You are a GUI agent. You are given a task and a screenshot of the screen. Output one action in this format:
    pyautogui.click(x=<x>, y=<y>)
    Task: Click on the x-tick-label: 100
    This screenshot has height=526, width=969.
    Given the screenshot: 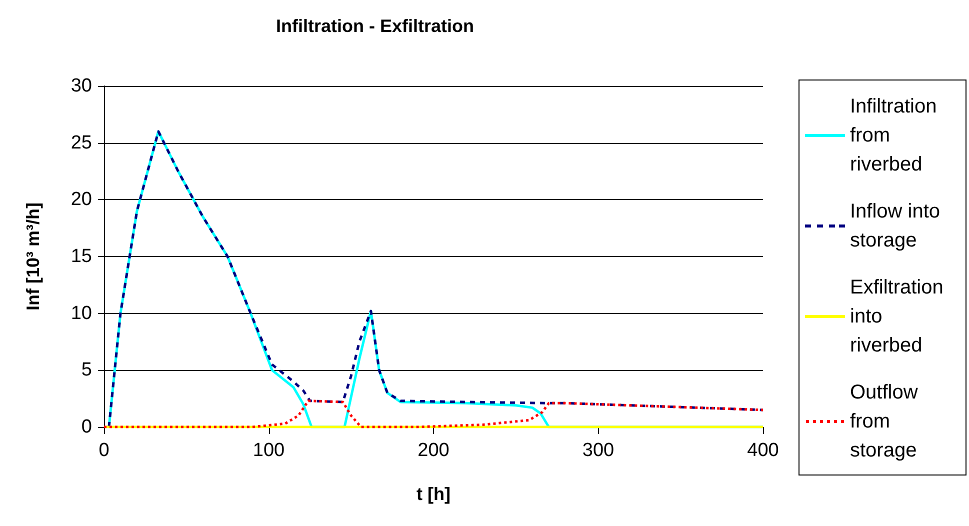 What is the action you would take?
    pyautogui.click(x=268, y=450)
    